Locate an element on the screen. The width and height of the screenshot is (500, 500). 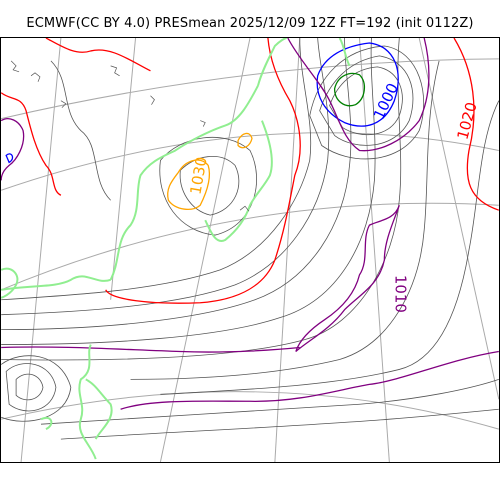
label-1000: 1000 is located at coordinates (386, 101).